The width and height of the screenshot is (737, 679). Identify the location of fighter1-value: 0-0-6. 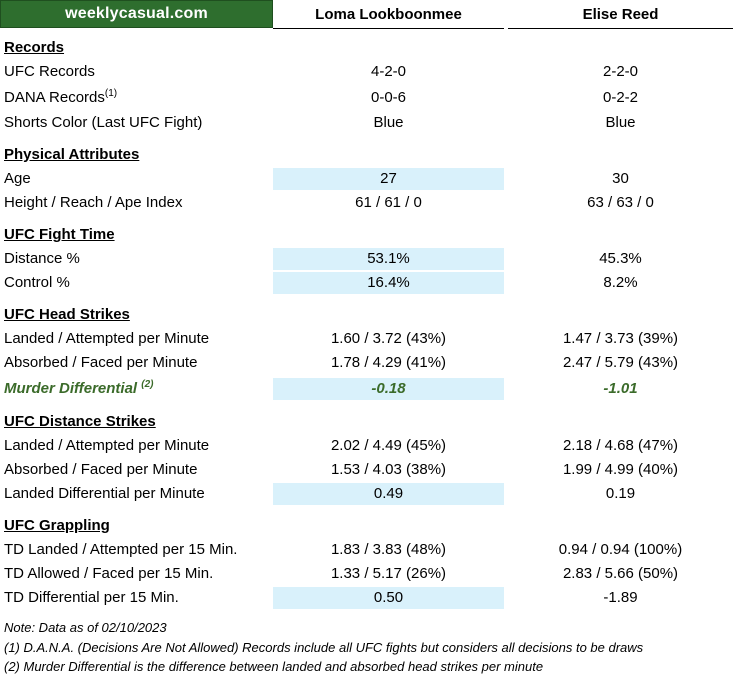
(388, 97).